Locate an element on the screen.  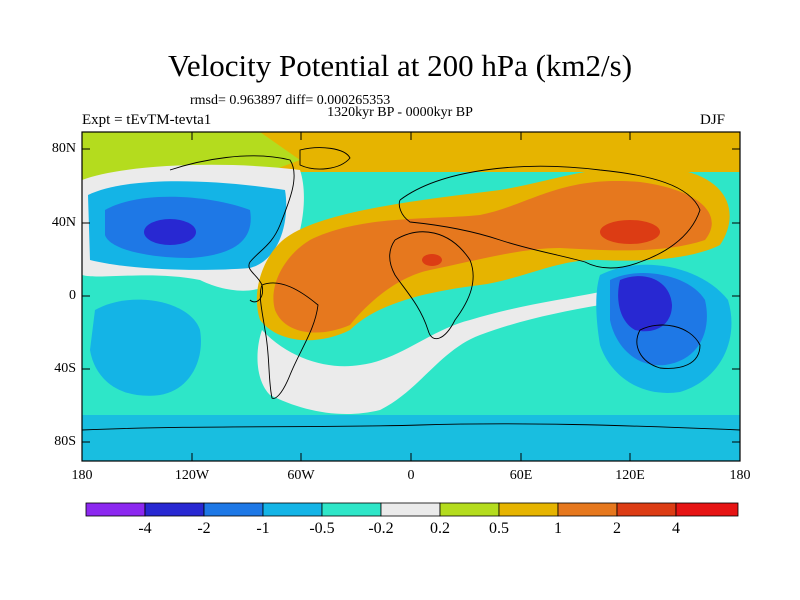
y-tick-label: 40S is located at coordinates (65, 368).